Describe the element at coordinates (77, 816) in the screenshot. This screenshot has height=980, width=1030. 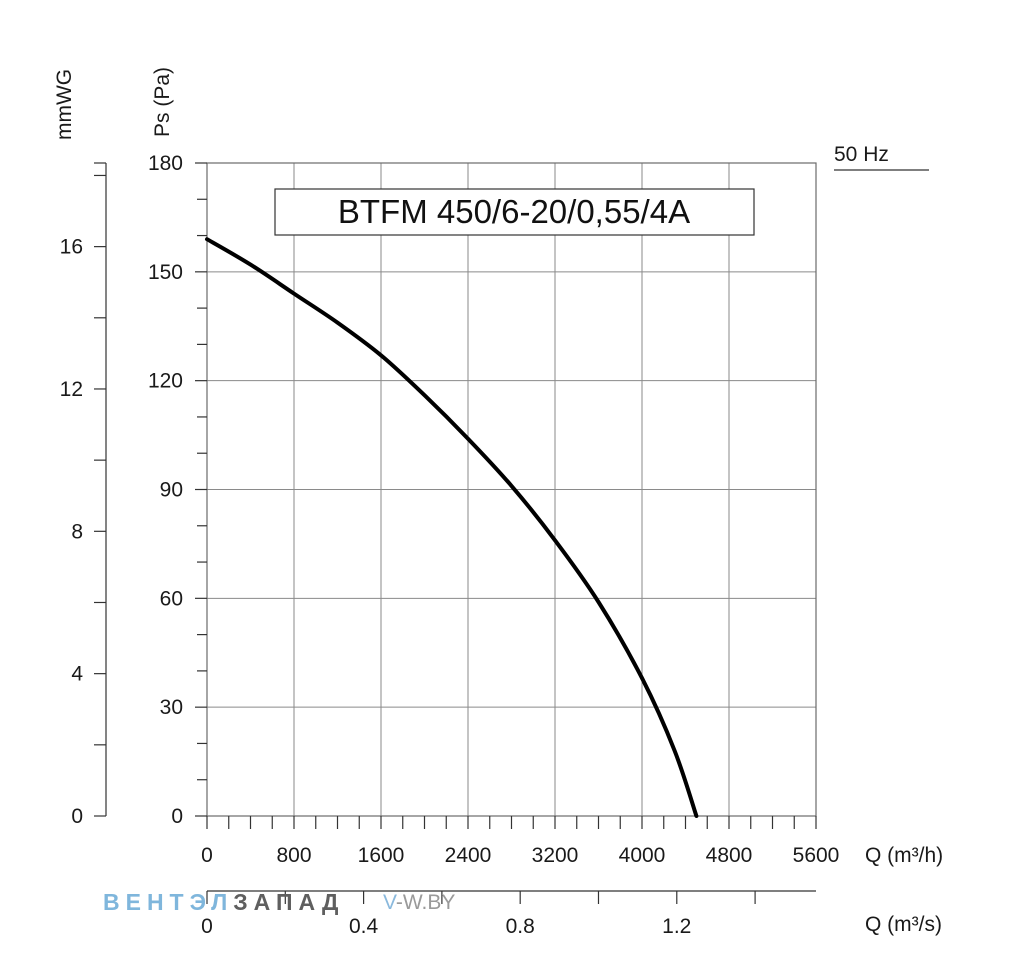
I see `mmwg-tick-label: 0` at that location.